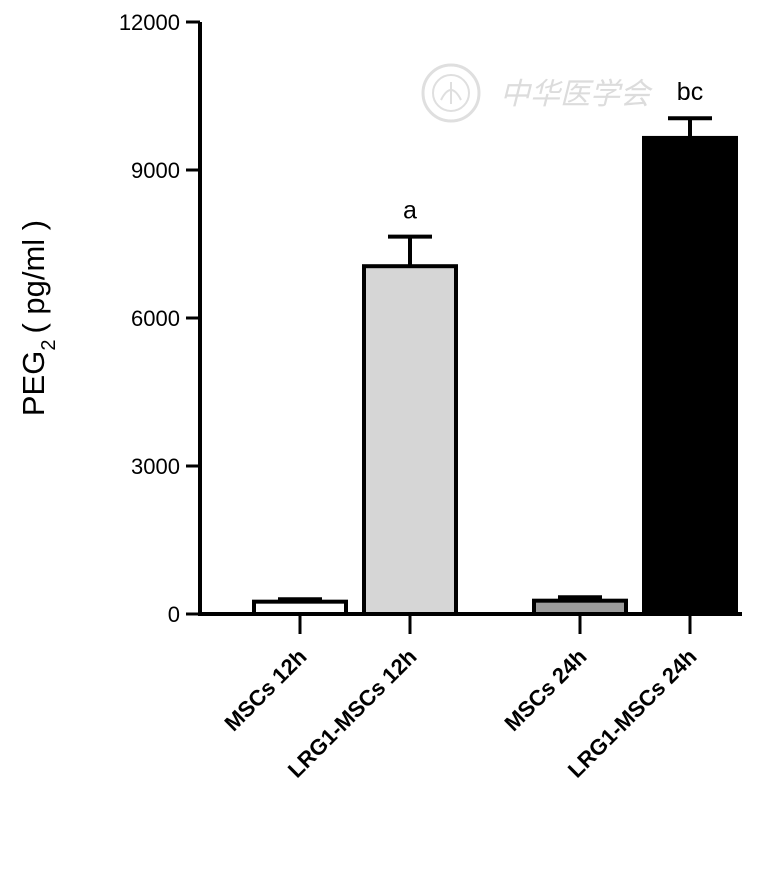 The image size is (761, 871). Describe the element at coordinates (553, 151) in the screenshot. I see `annotations: a bc` at that location.